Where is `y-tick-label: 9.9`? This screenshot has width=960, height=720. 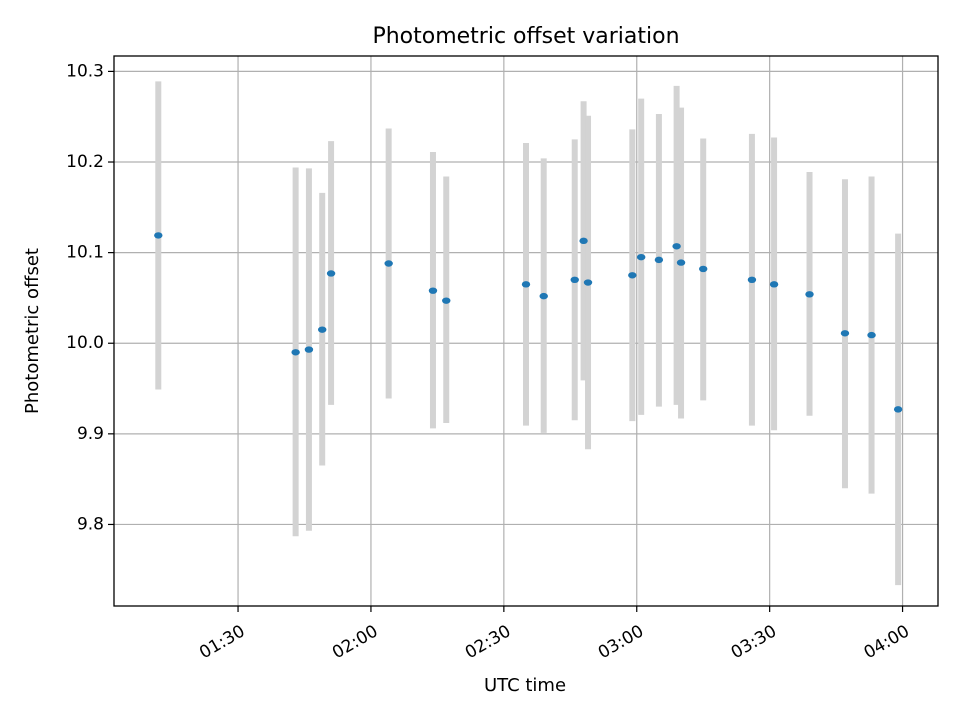
y-tick-label: 9.9 is located at coordinates (90, 434).